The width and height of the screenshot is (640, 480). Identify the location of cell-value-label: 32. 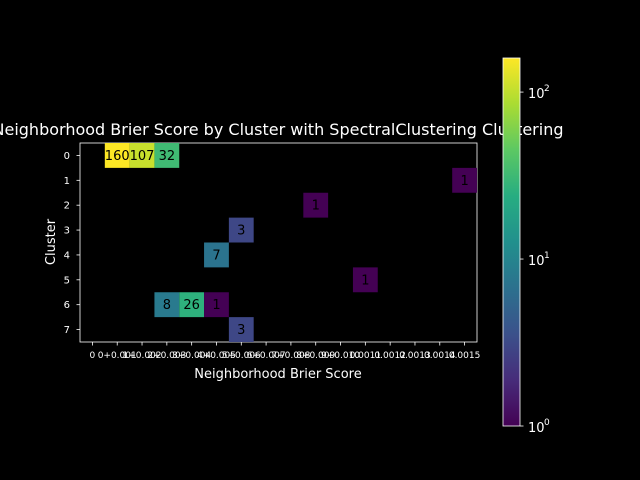
(167, 156).